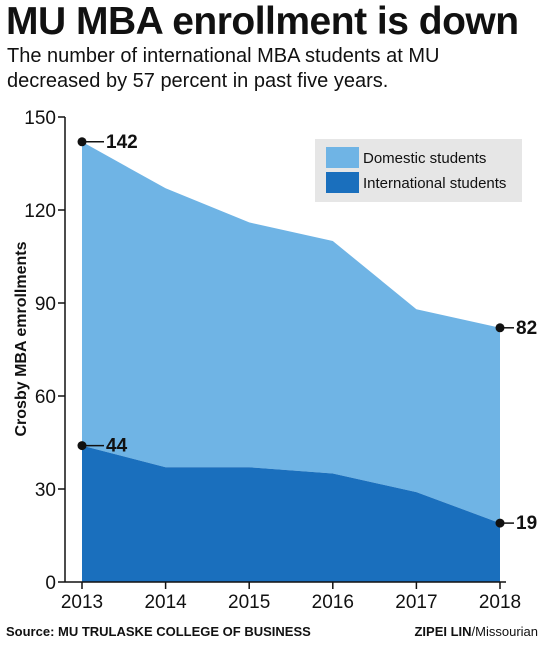 This screenshot has height=648, width=544. I want to click on x-tick-label: 2013, so click(82, 602).